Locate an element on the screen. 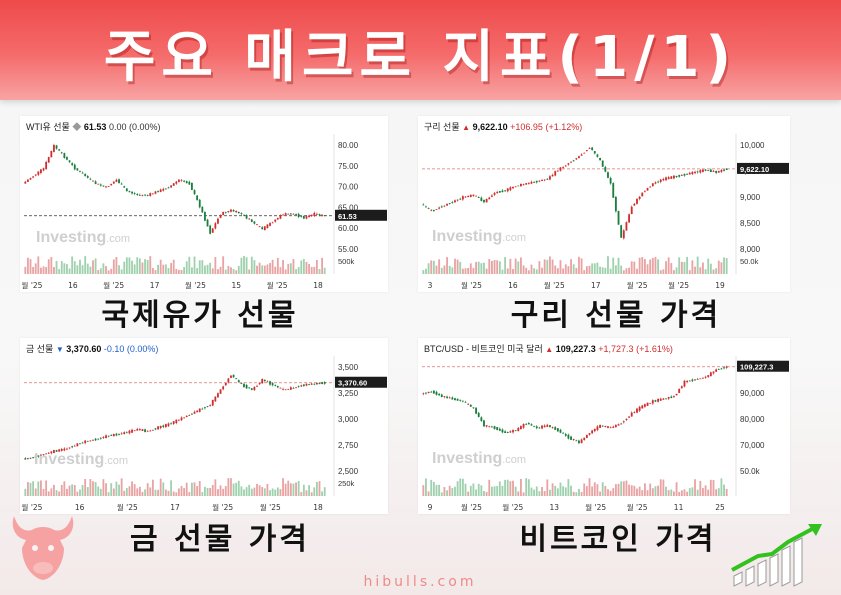 The height and width of the screenshot is (595, 841). x-tick-label: 11 is located at coordinates (679, 507).